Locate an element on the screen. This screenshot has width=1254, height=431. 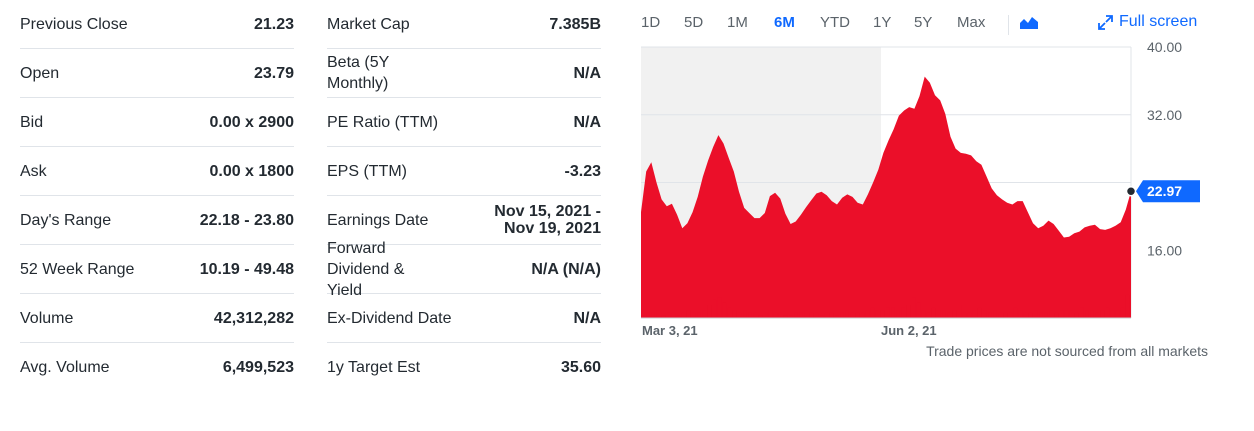
stat-row: Avg. Volume 6,499,523 is located at coordinates (157, 367).